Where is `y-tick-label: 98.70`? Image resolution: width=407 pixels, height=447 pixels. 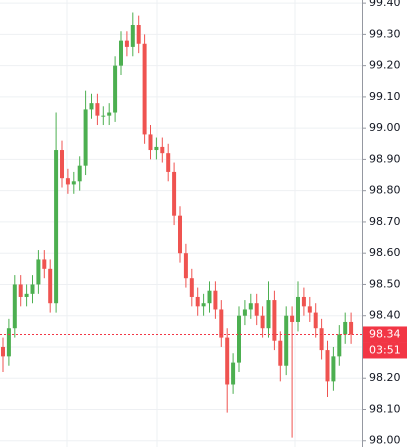
y-tick-label: 98.70 is located at coordinates (385, 221).